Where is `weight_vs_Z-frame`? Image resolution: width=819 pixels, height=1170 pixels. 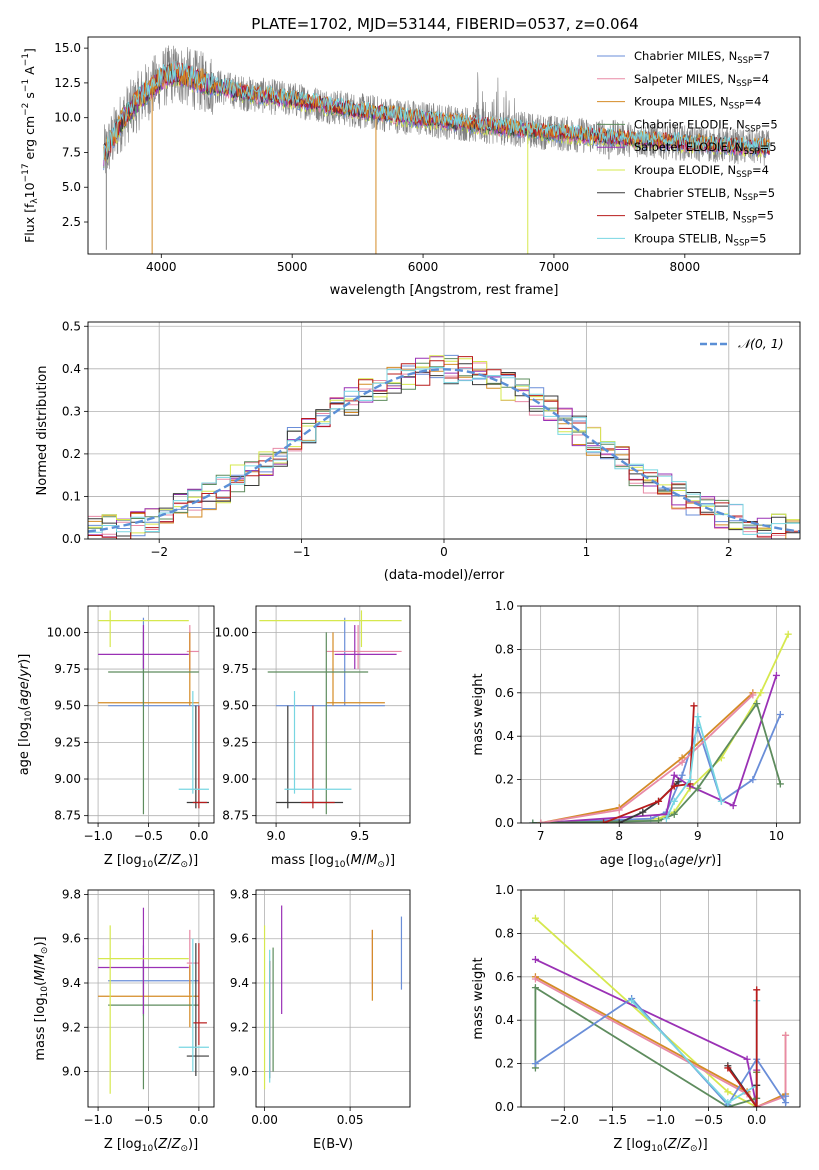
weight_vs_Z-frame is located at coordinates (660, 998).